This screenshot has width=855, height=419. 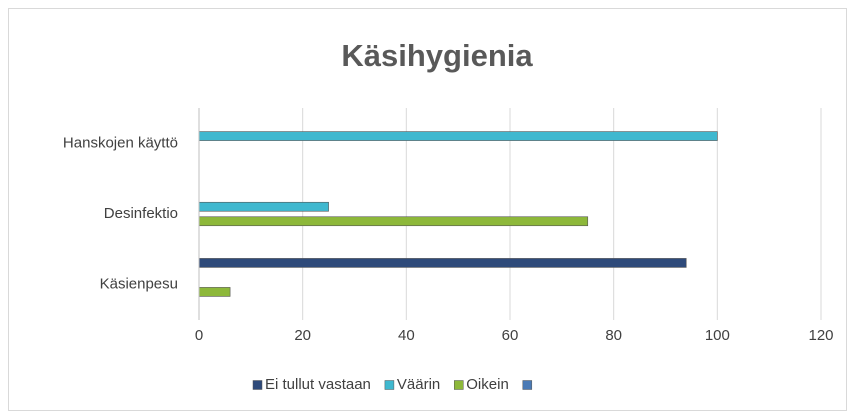 What do you see at coordinates (613, 335) in the screenshot?
I see `x-tick-label: 80` at bounding box center [613, 335].